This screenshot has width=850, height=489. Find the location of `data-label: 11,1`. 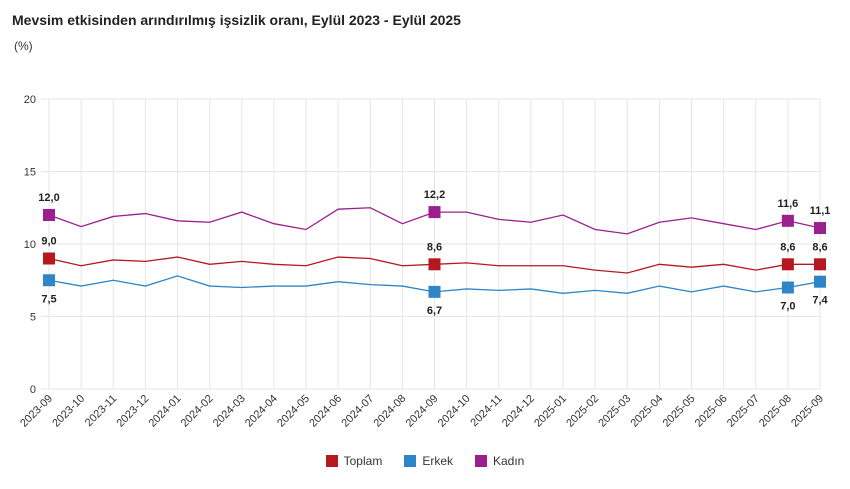

data-label: 11,1 is located at coordinates (820, 211).